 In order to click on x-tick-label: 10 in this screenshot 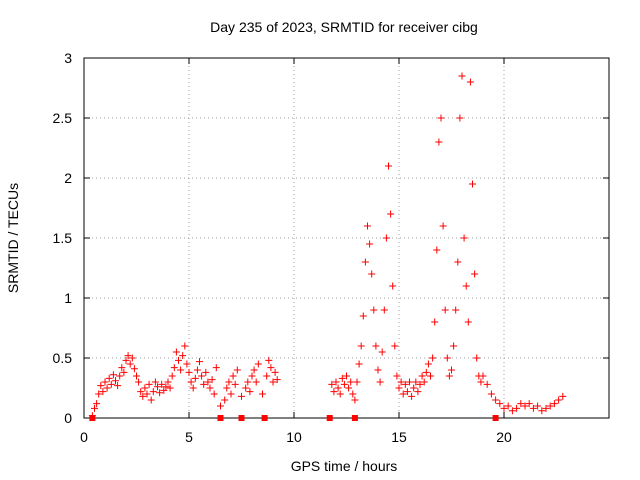, I will do `click(294, 437)`.